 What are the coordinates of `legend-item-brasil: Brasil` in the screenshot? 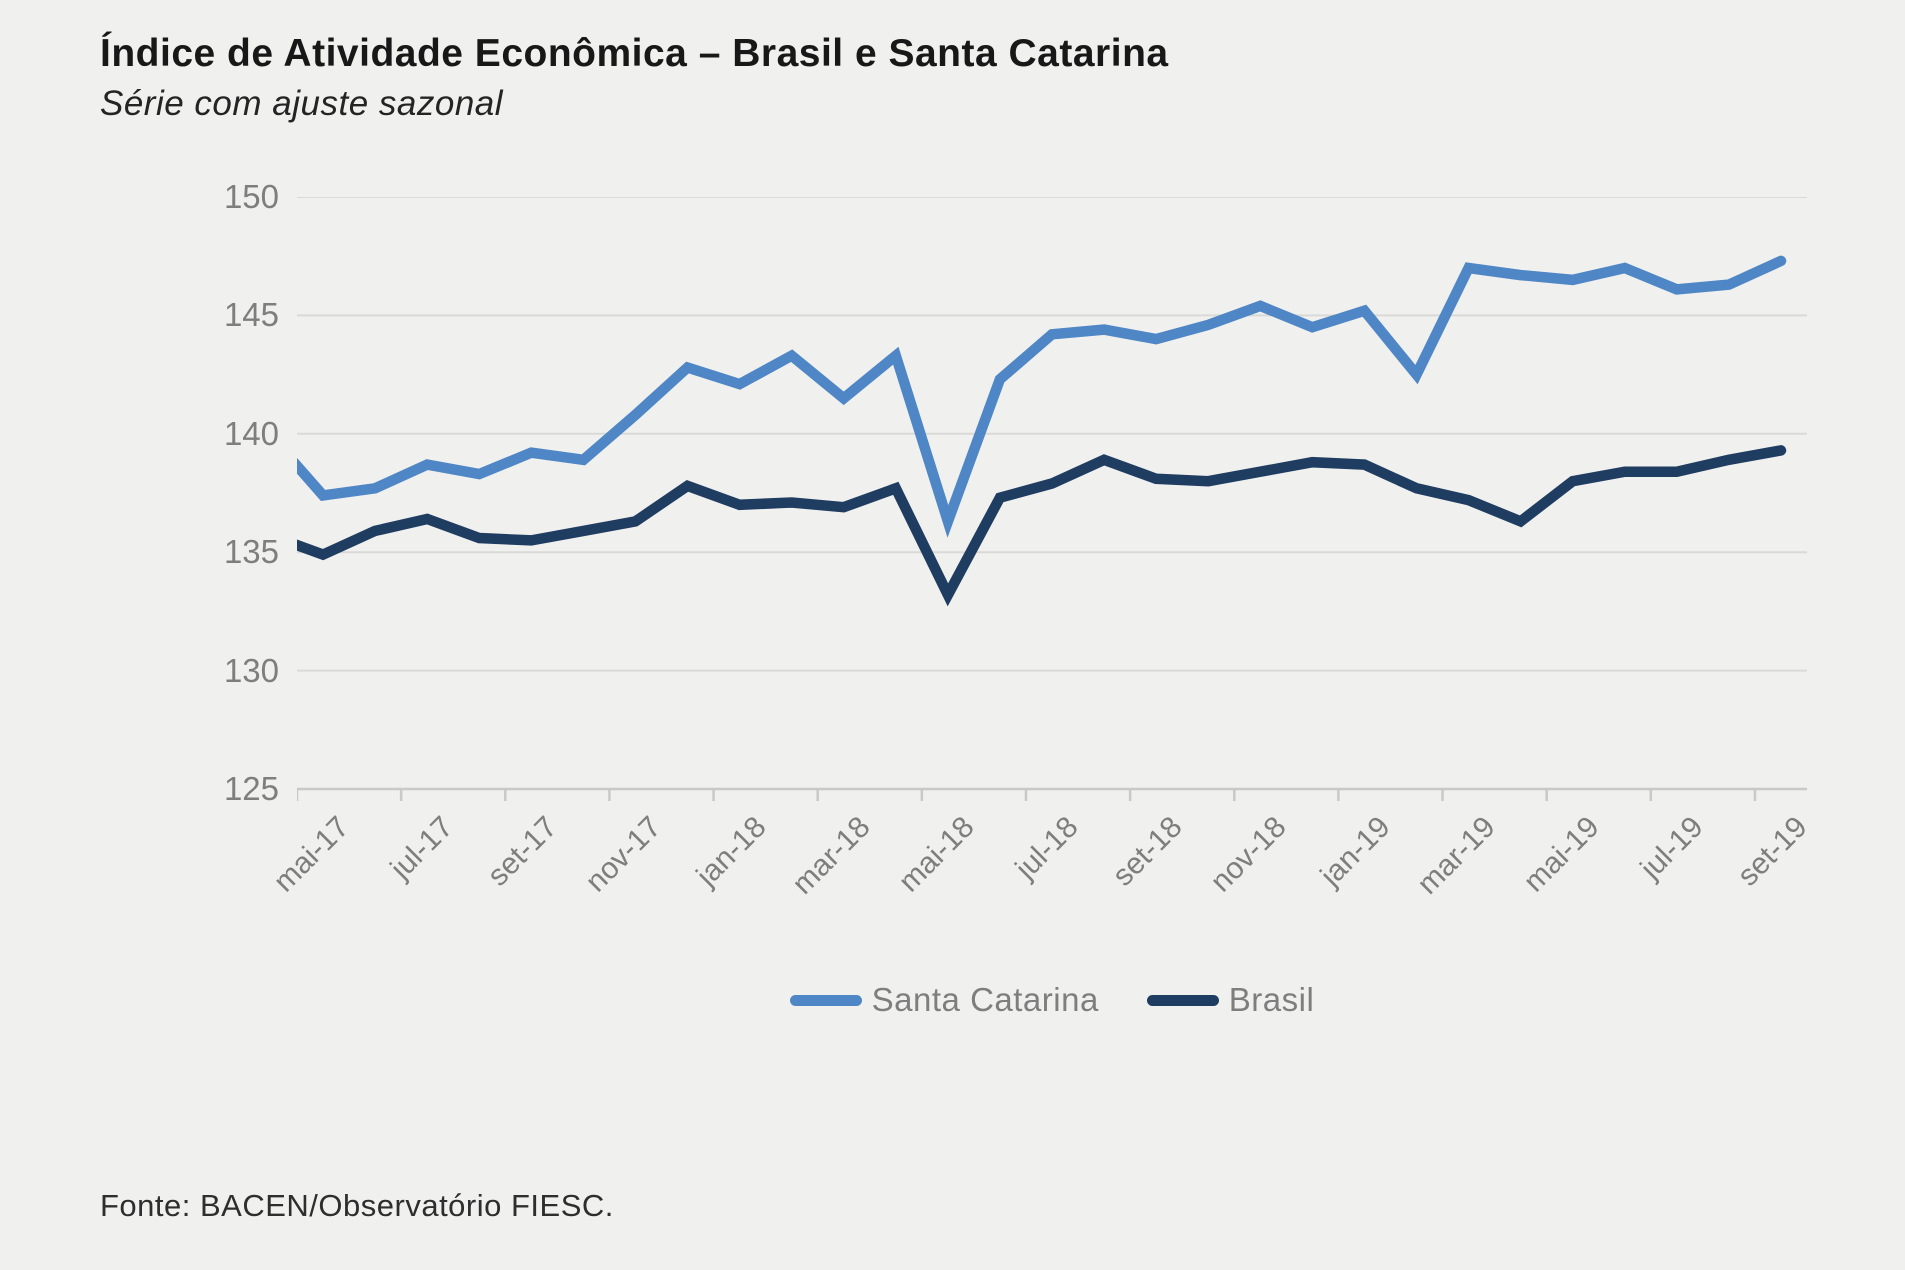 It's located at (1230, 1000).